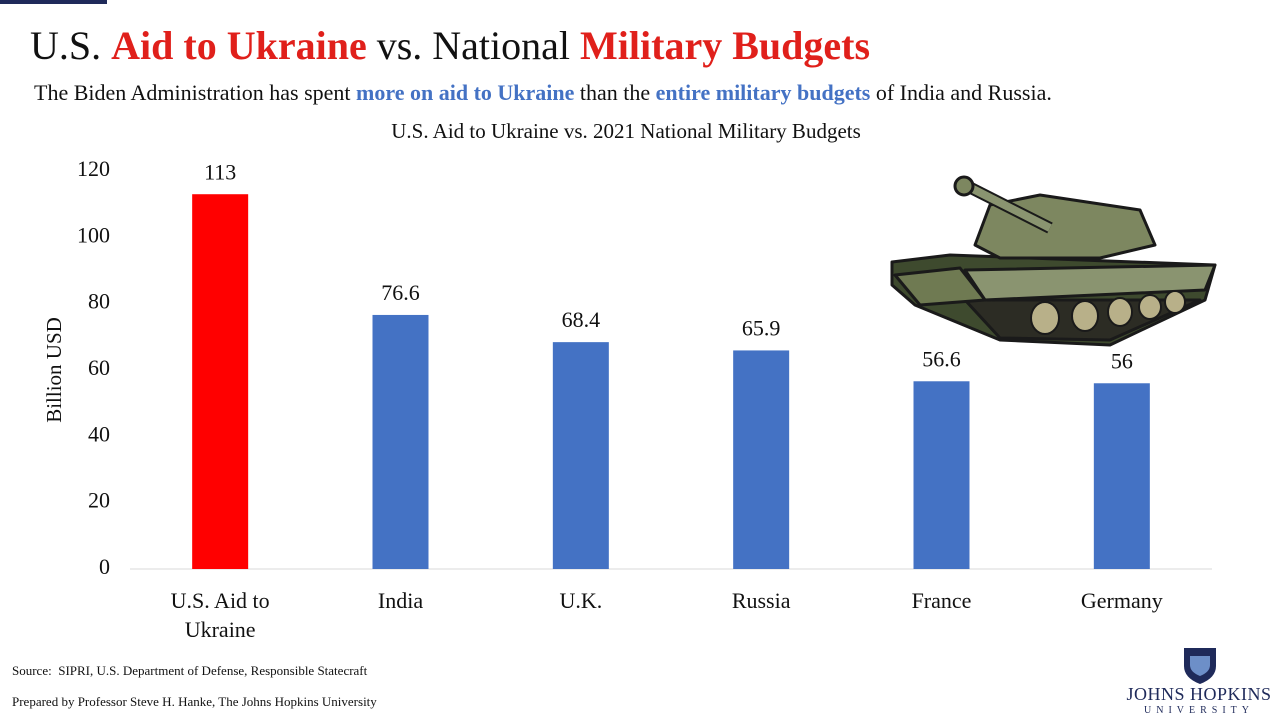  What do you see at coordinates (761, 327) in the screenshot?
I see `value-label: 65.9` at bounding box center [761, 327].